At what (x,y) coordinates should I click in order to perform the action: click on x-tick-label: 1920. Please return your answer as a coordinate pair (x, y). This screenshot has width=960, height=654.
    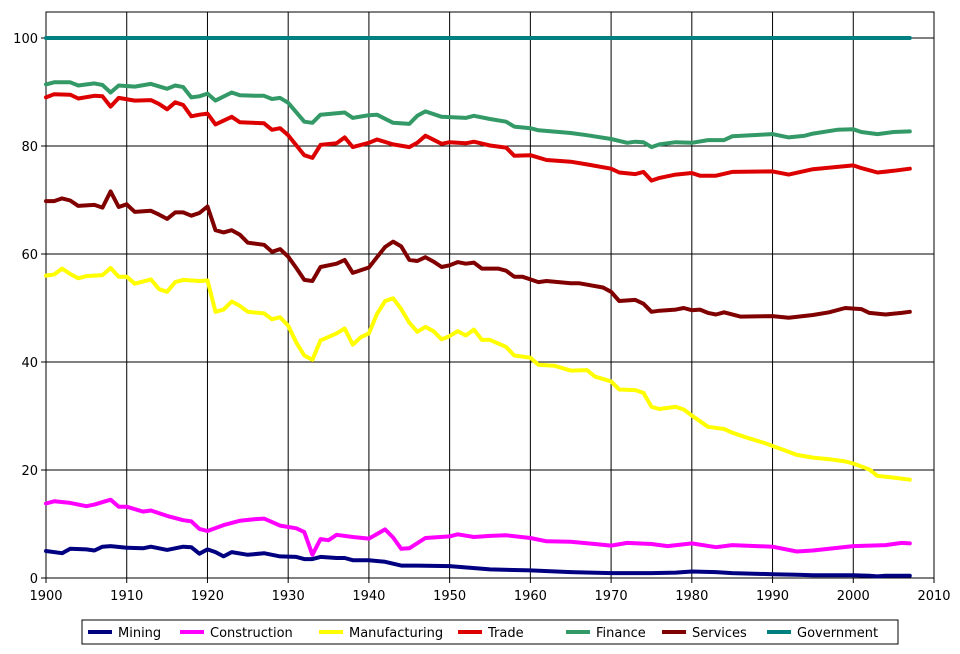
    Looking at the image, I should click on (207, 596).